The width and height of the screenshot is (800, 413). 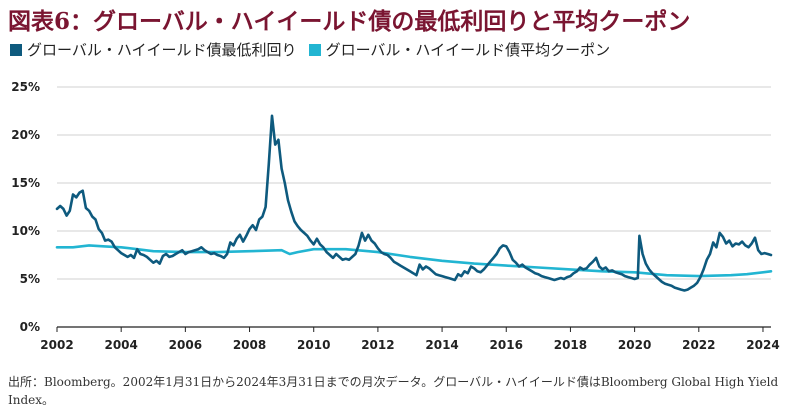 What do you see at coordinates (25, 135) in the screenshot?
I see `y-tick-label: 20%` at bounding box center [25, 135].